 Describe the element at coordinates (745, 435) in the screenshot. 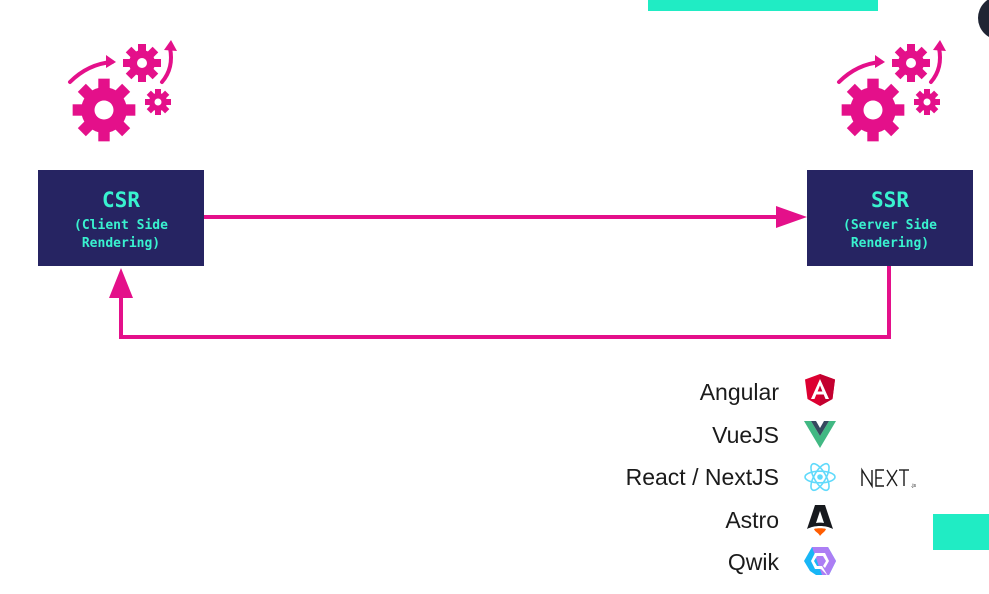

I see `framework-label-vuejs: VueJS` at that location.